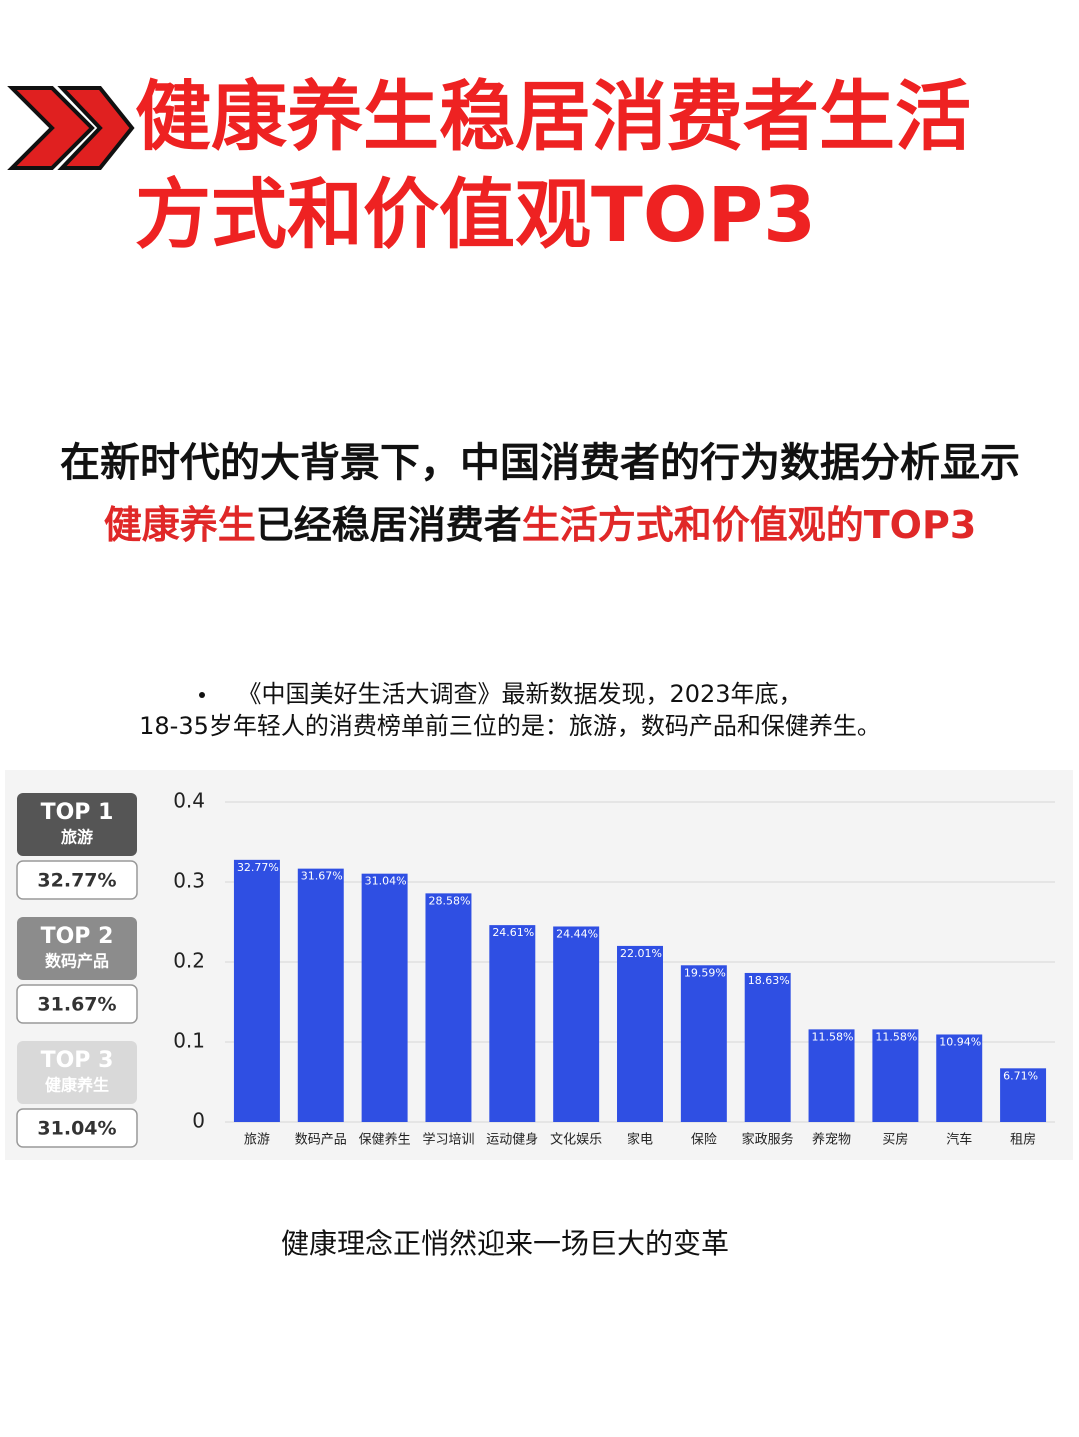 The width and height of the screenshot is (1079, 1437). I want to click on value-label: 6.71%, so click(1020, 1075).